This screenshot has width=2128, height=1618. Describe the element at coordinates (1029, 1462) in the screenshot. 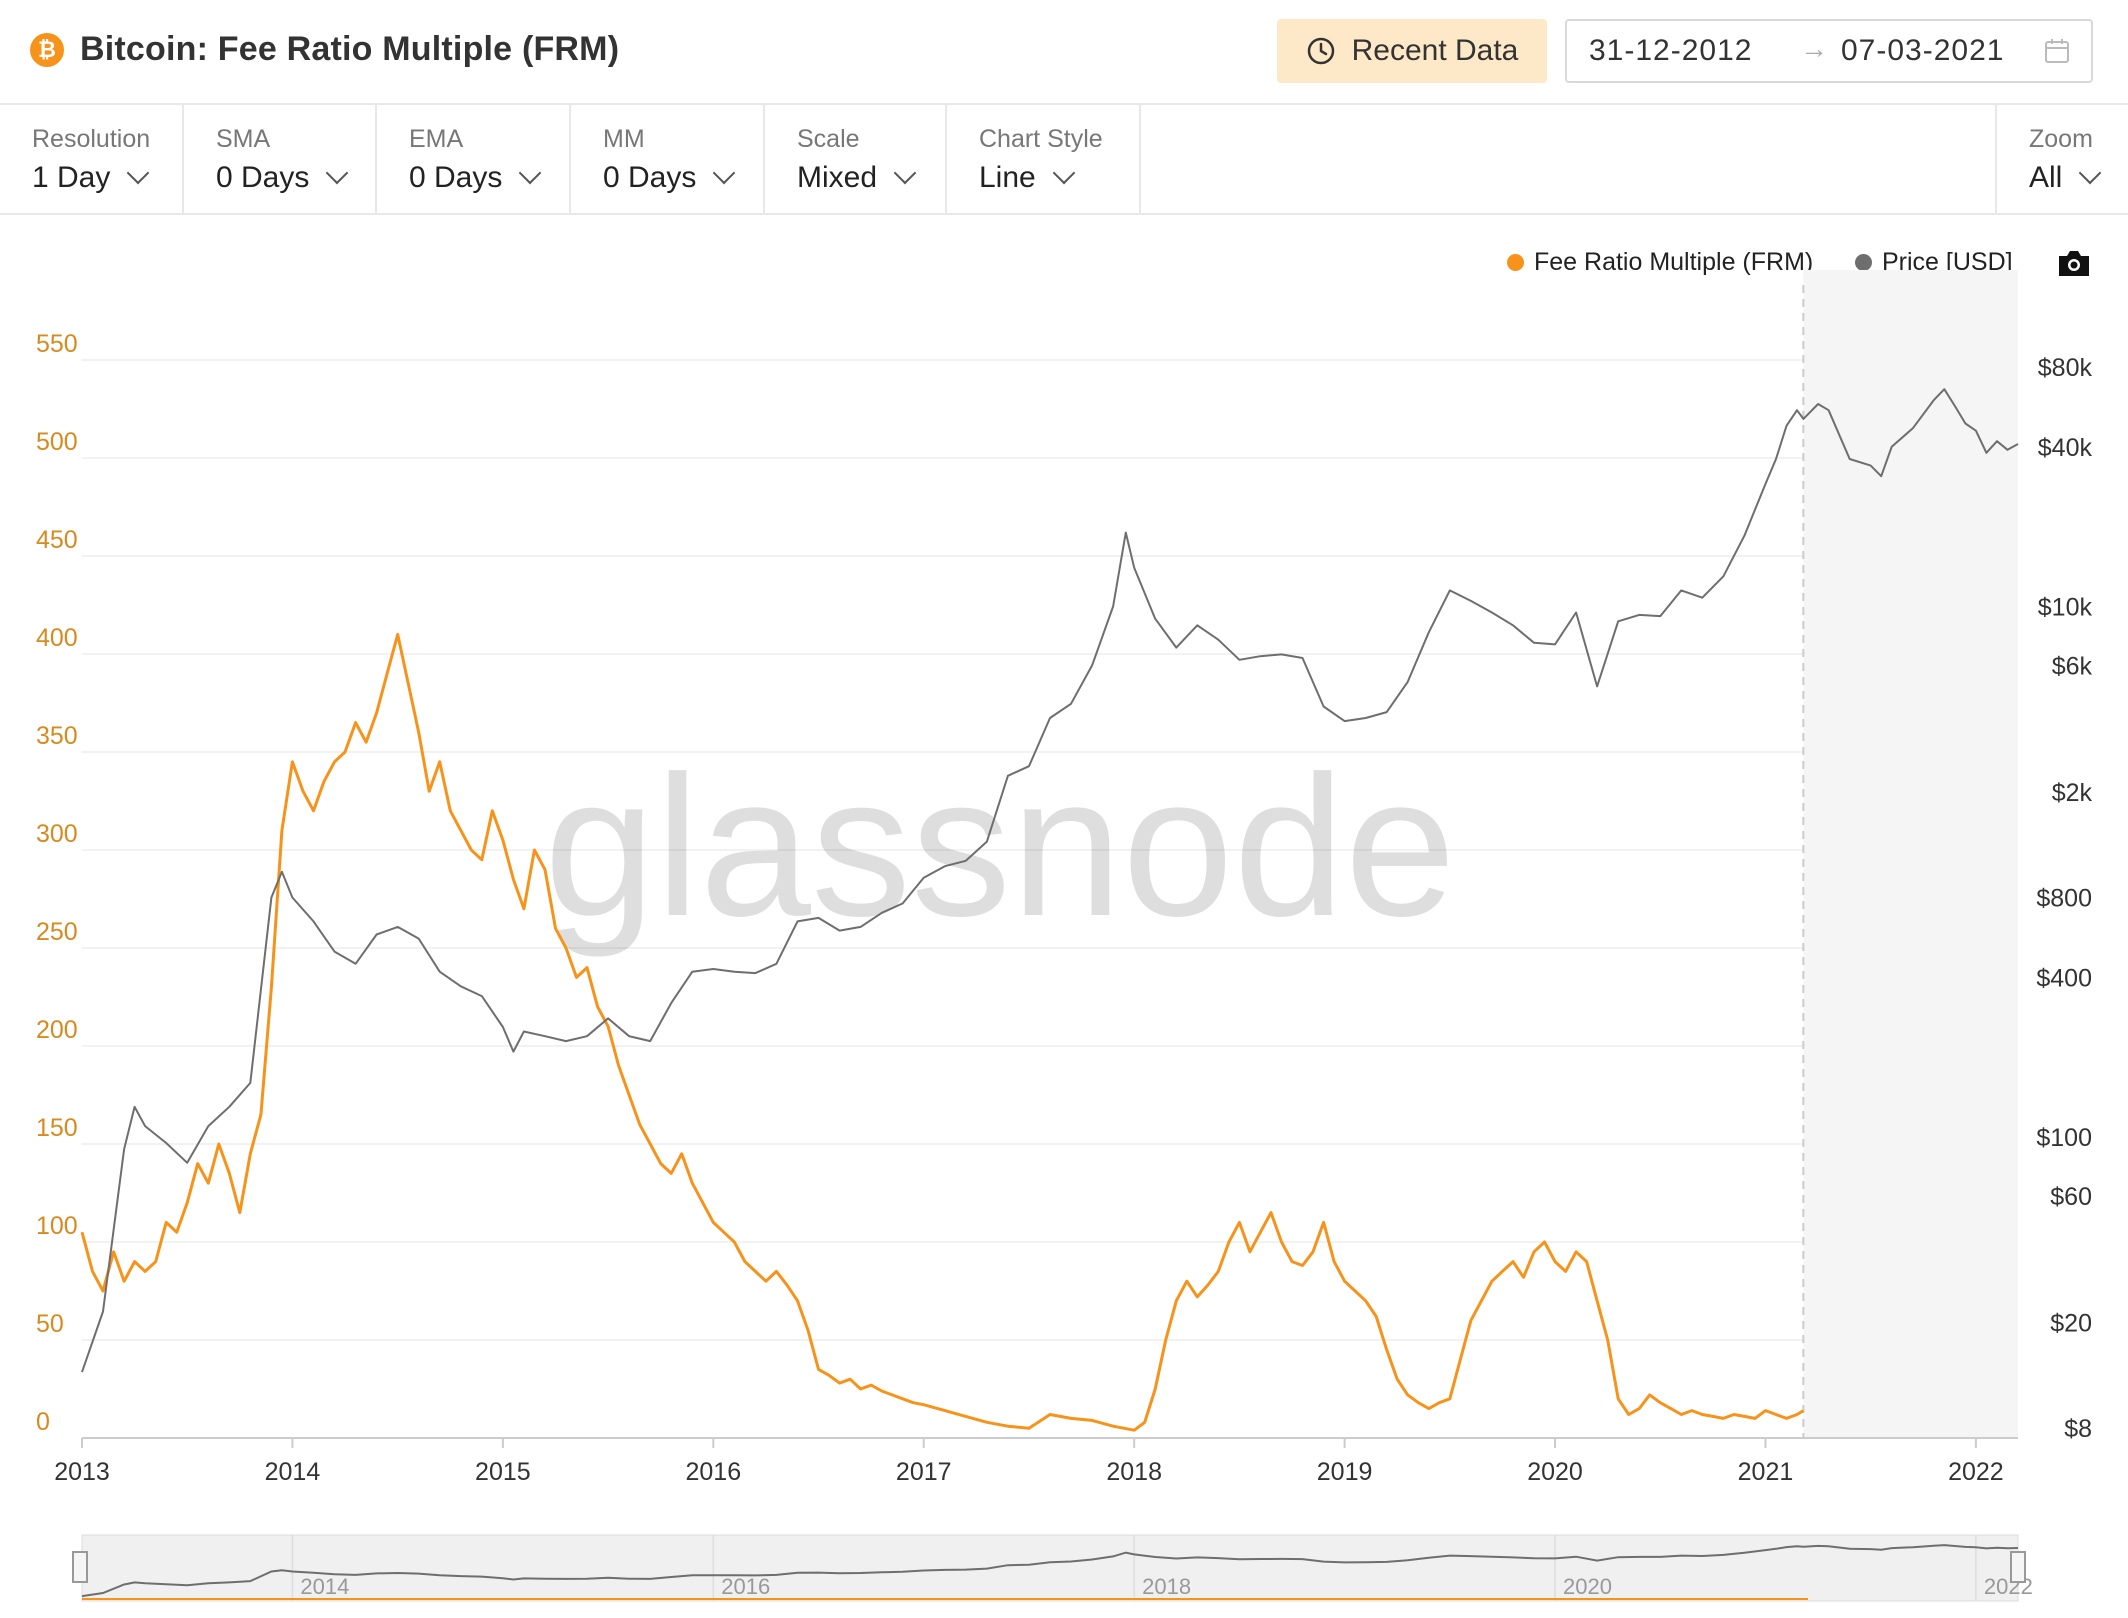

I see `x-axis-ticks: 2013 2014 2015 2016 2017 2018 2019 2020 2021 2022` at that location.